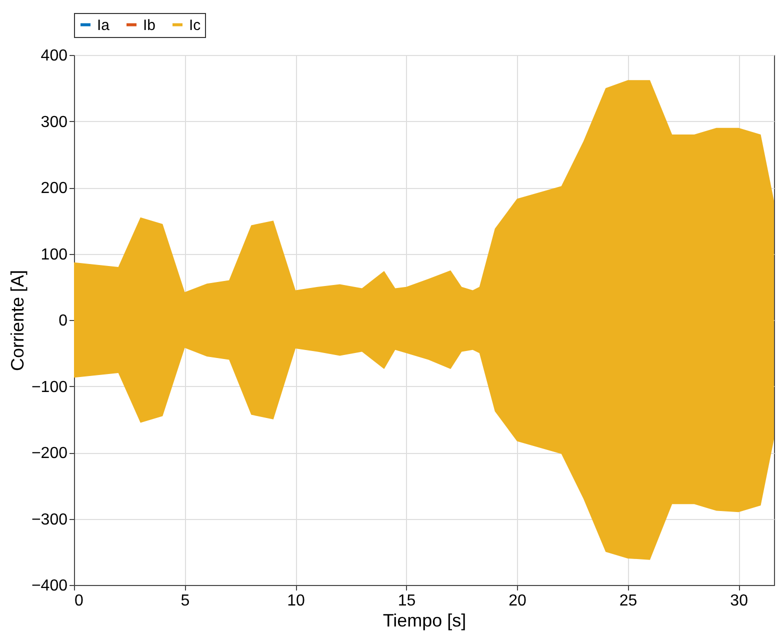 This screenshot has width=776, height=636. I want to click on x-tick-label: 20, so click(517, 601).